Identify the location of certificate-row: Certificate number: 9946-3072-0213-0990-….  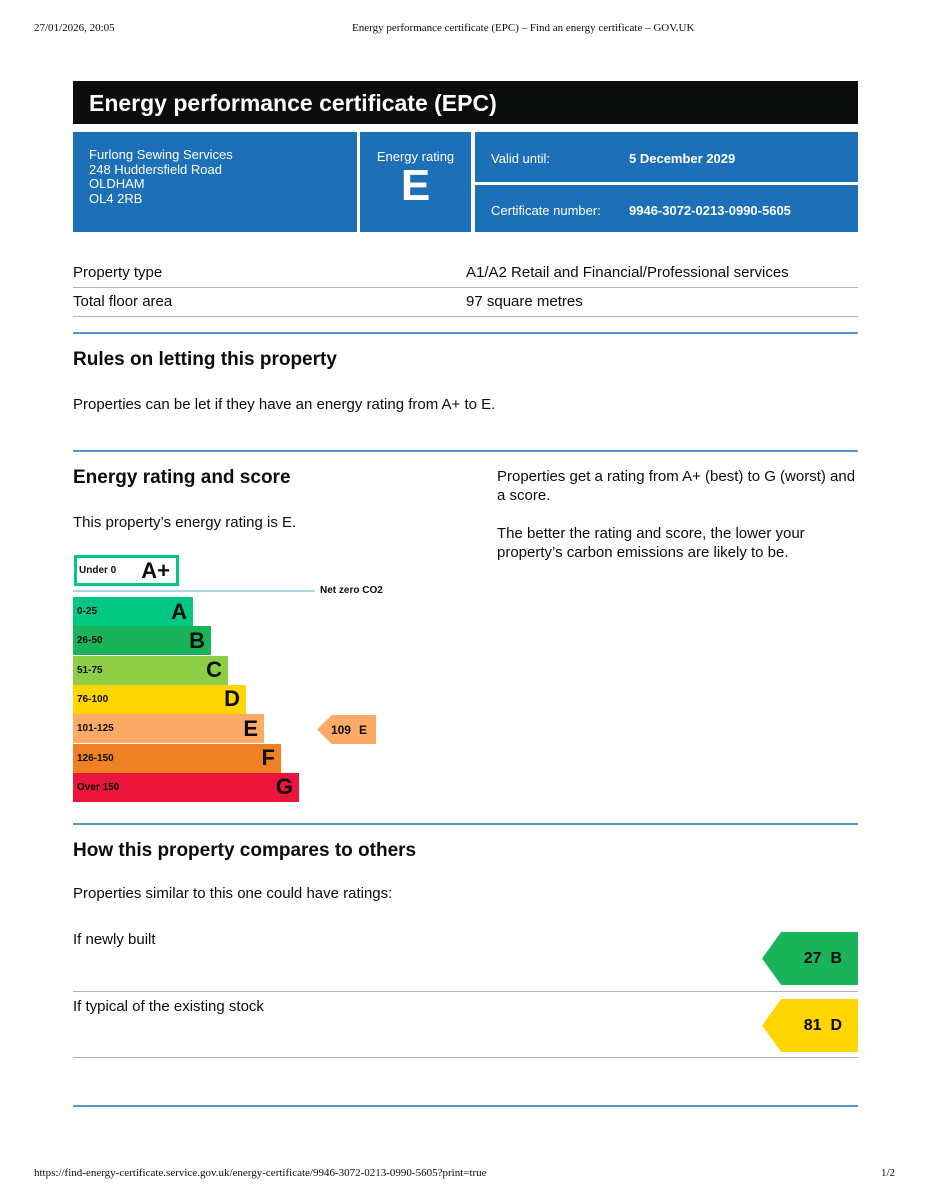
(666, 208).